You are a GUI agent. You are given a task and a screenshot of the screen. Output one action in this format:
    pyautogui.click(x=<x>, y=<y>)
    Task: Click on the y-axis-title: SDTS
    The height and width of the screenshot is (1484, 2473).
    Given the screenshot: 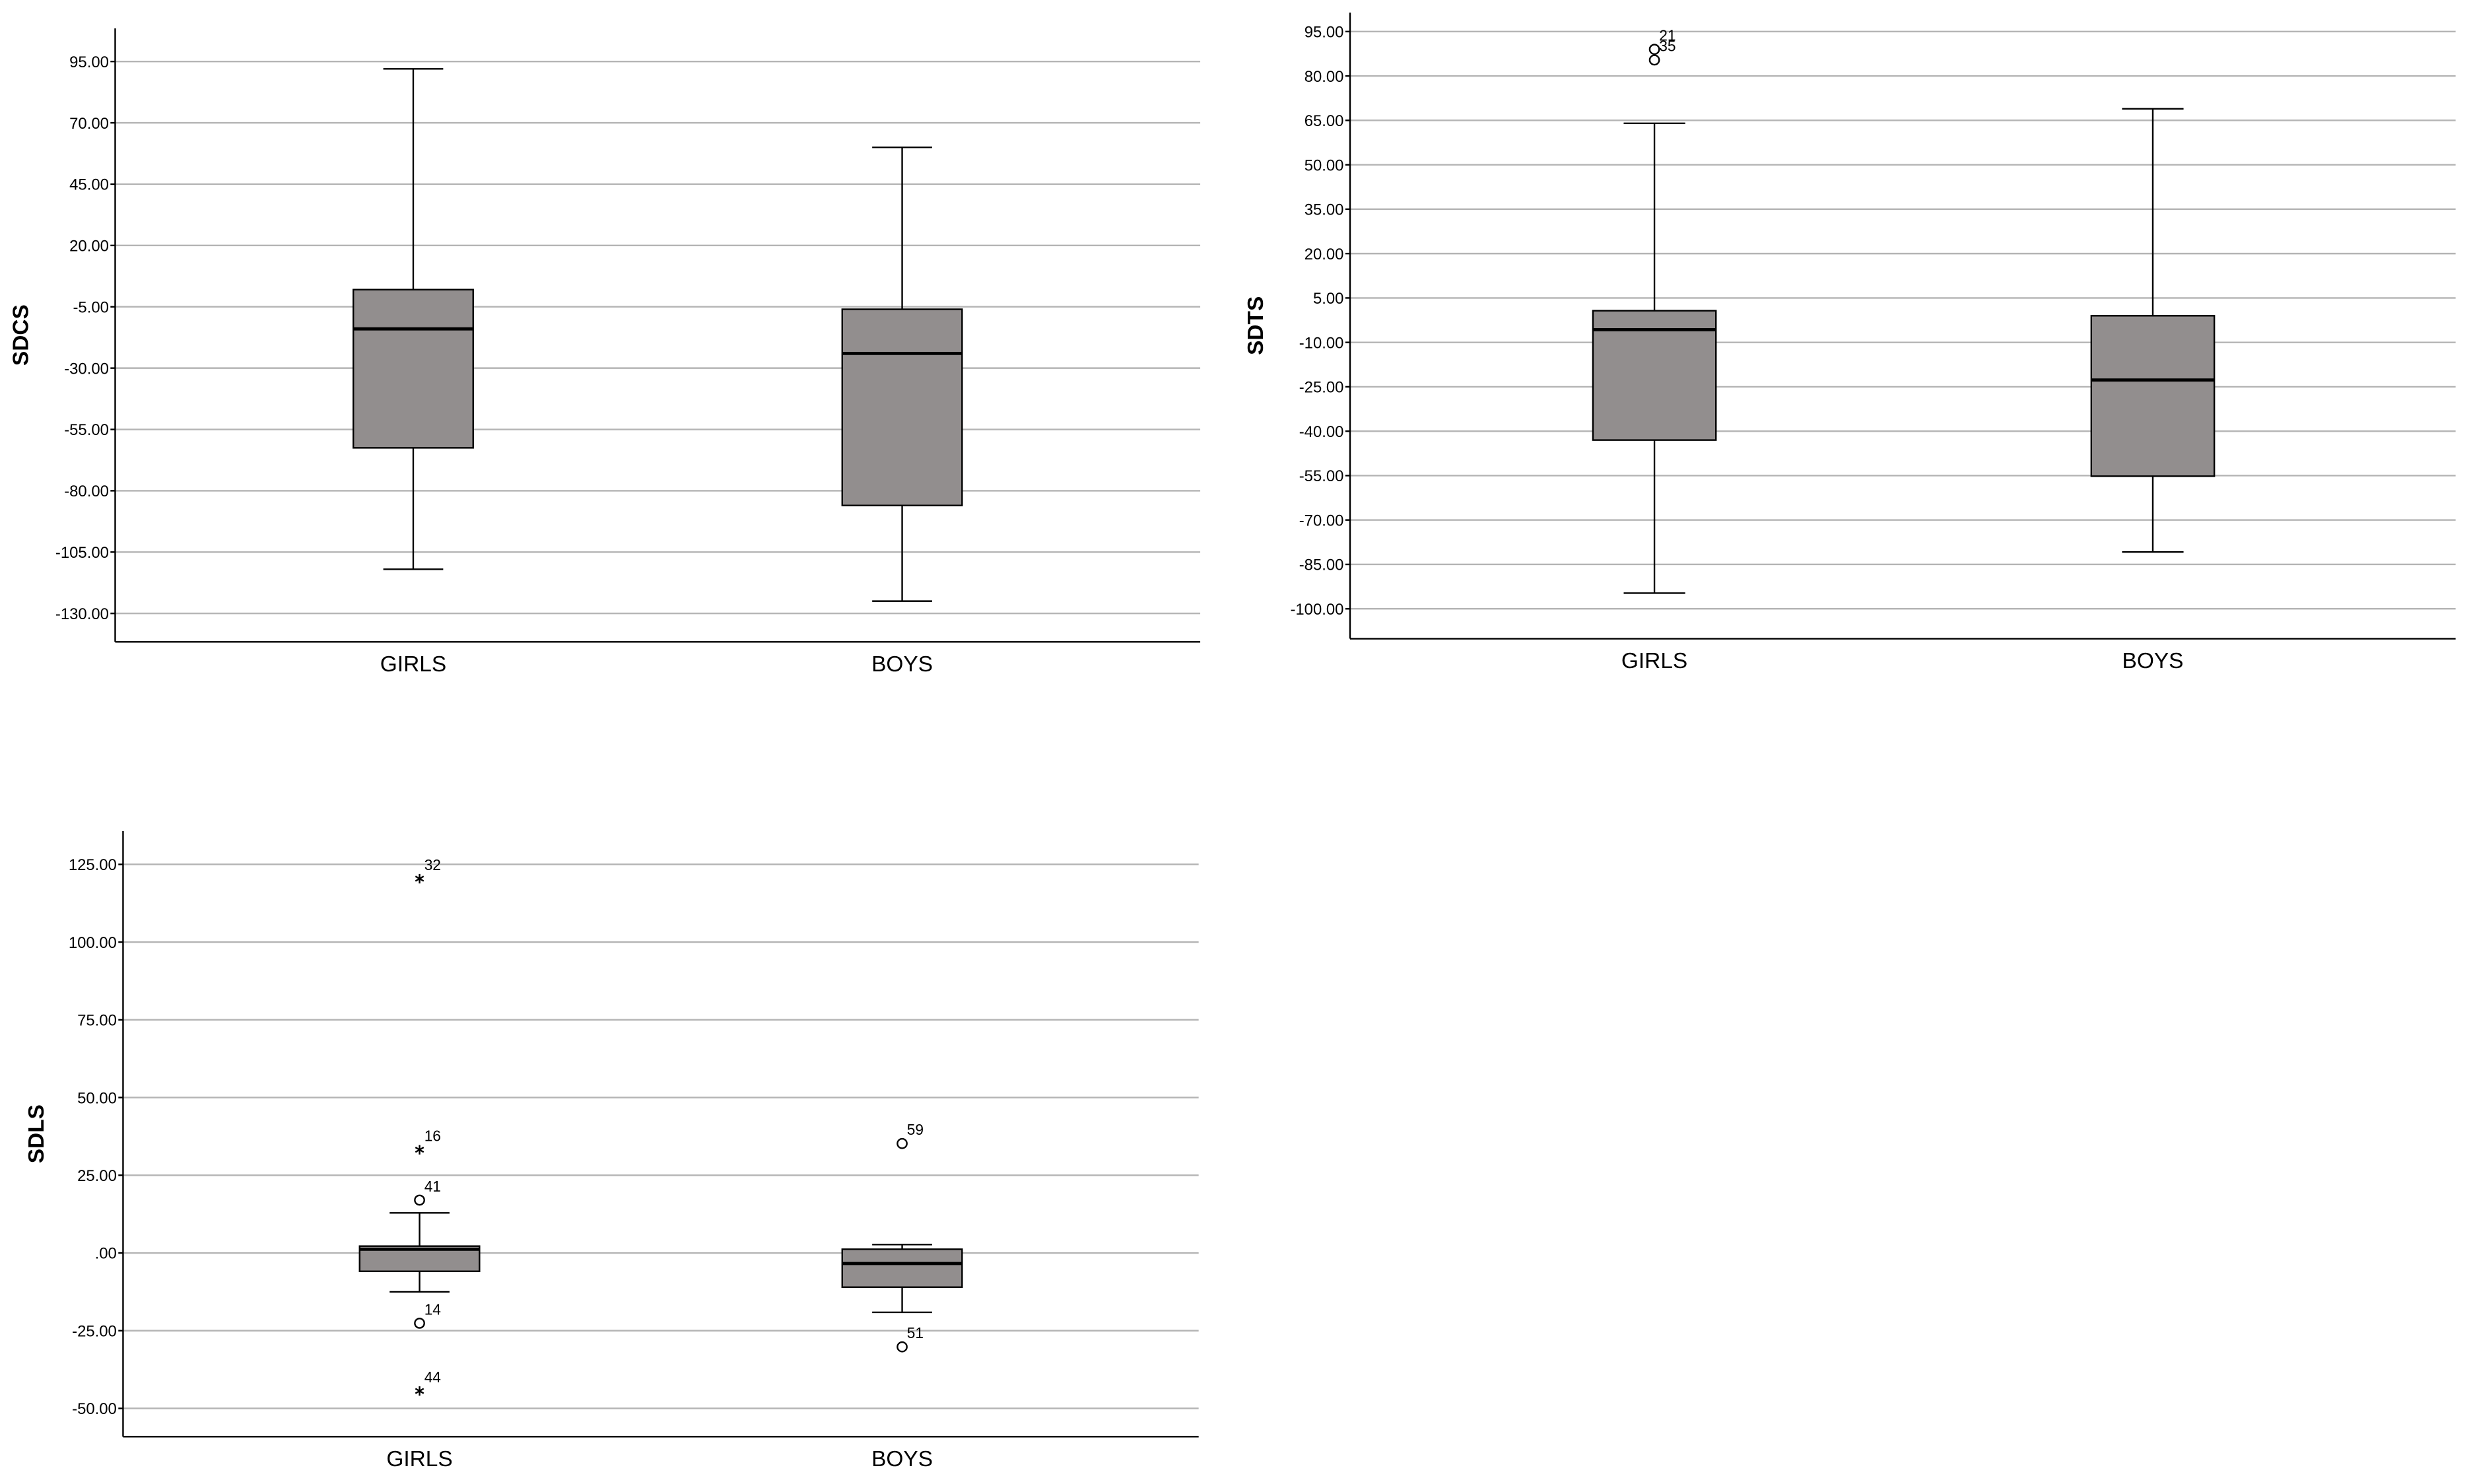 What is the action you would take?
    pyautogui.click(x=1256, y=325)
    